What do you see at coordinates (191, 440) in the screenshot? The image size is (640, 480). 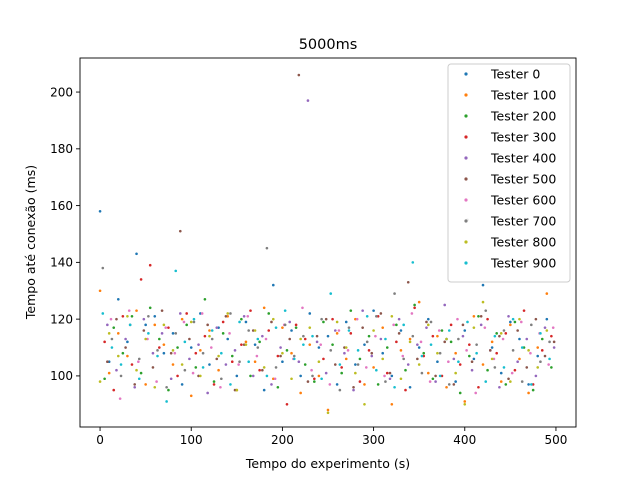 I see `x-tick-label: 100` at bounding box center [191, 440].